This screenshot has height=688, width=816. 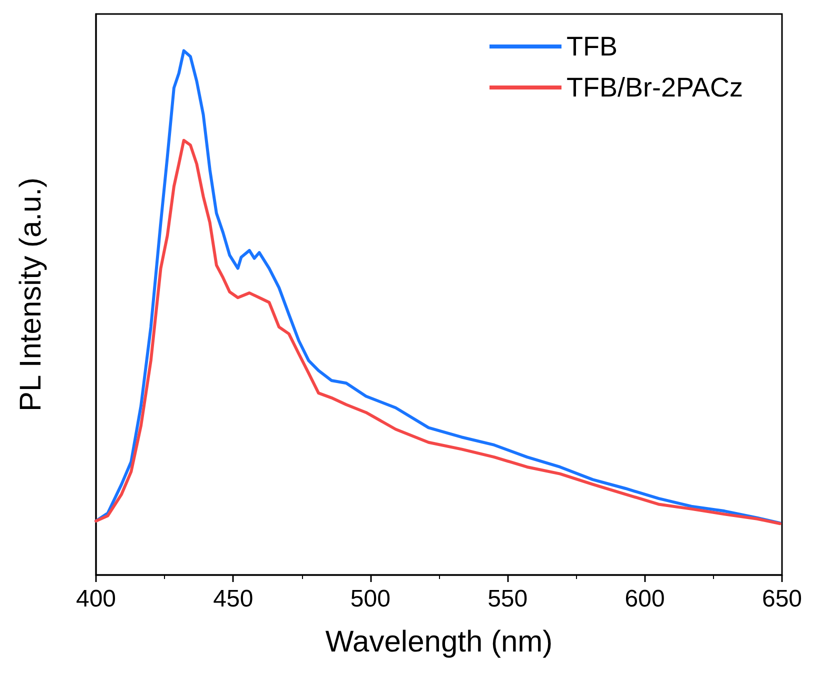 What do you see at coordinates (31, 295) in the screenshot?
I see `y-axis-title: PL Intensity (a.u.)` at bounding box center [31, 295].